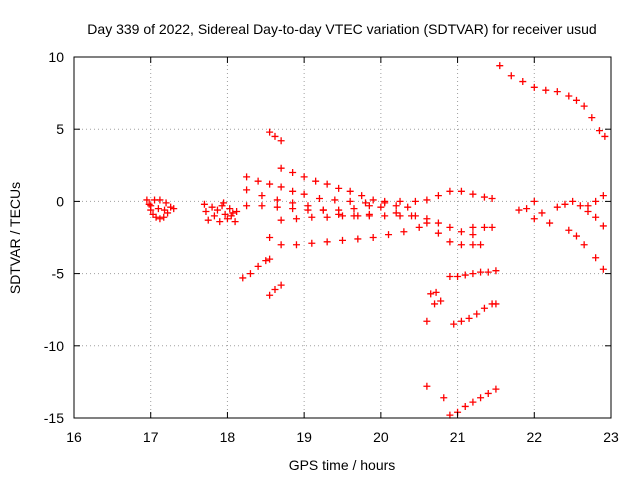 The width and height of the screenshot is (640, 480). Describe the element at coordinates (262, 213) in the screenshot. I see `series-dip-18h` at that location.